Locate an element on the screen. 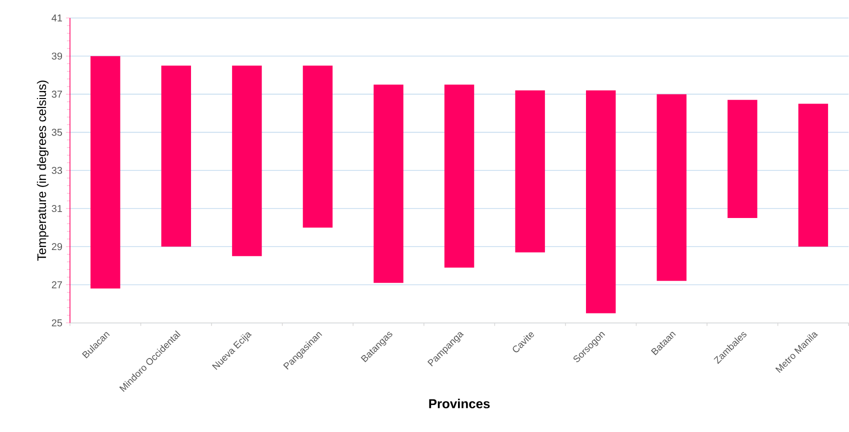 The width and height of the screenshot is (849, 432). y-tick-label: 29 is located at coordinates (57, 246).